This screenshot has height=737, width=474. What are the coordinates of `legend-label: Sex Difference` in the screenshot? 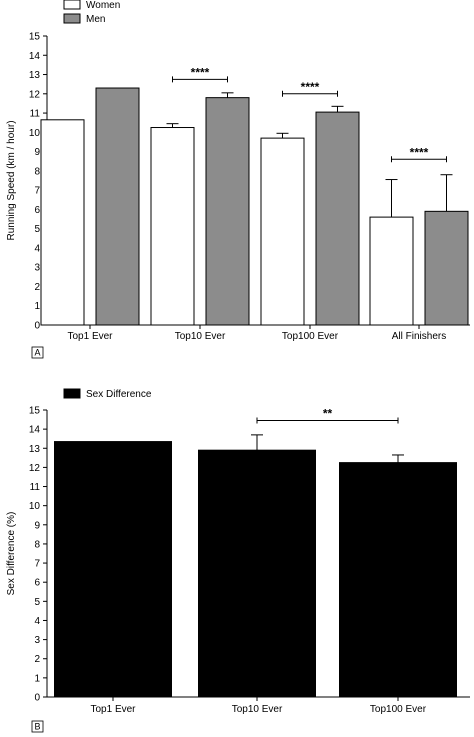 It's located at (119, 394).